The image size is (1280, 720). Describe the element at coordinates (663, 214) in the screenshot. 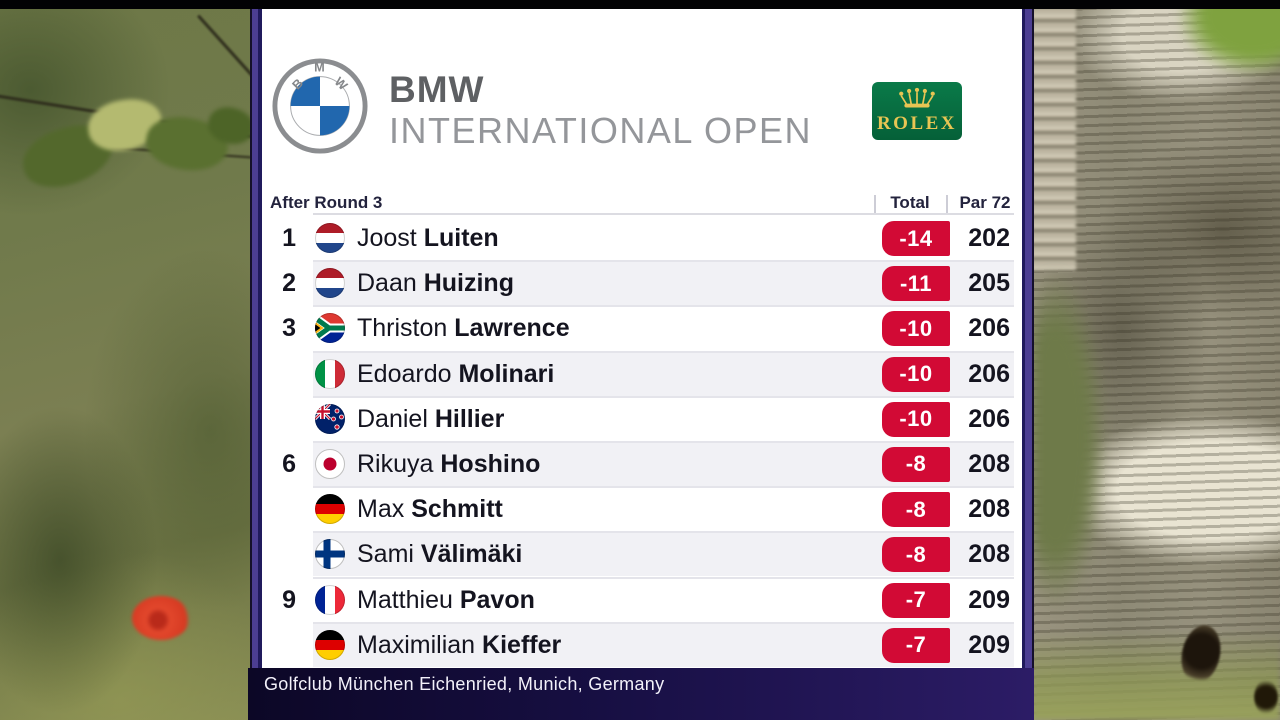

I see `header-underline` at that location.